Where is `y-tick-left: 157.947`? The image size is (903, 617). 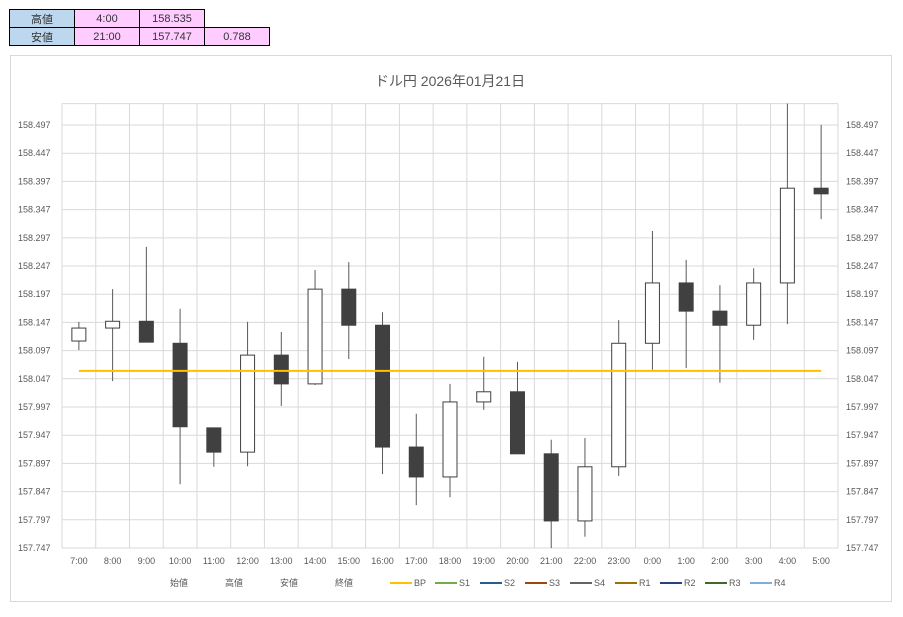 y-tick-left: 157.947 is located at coordinates (34, 435).